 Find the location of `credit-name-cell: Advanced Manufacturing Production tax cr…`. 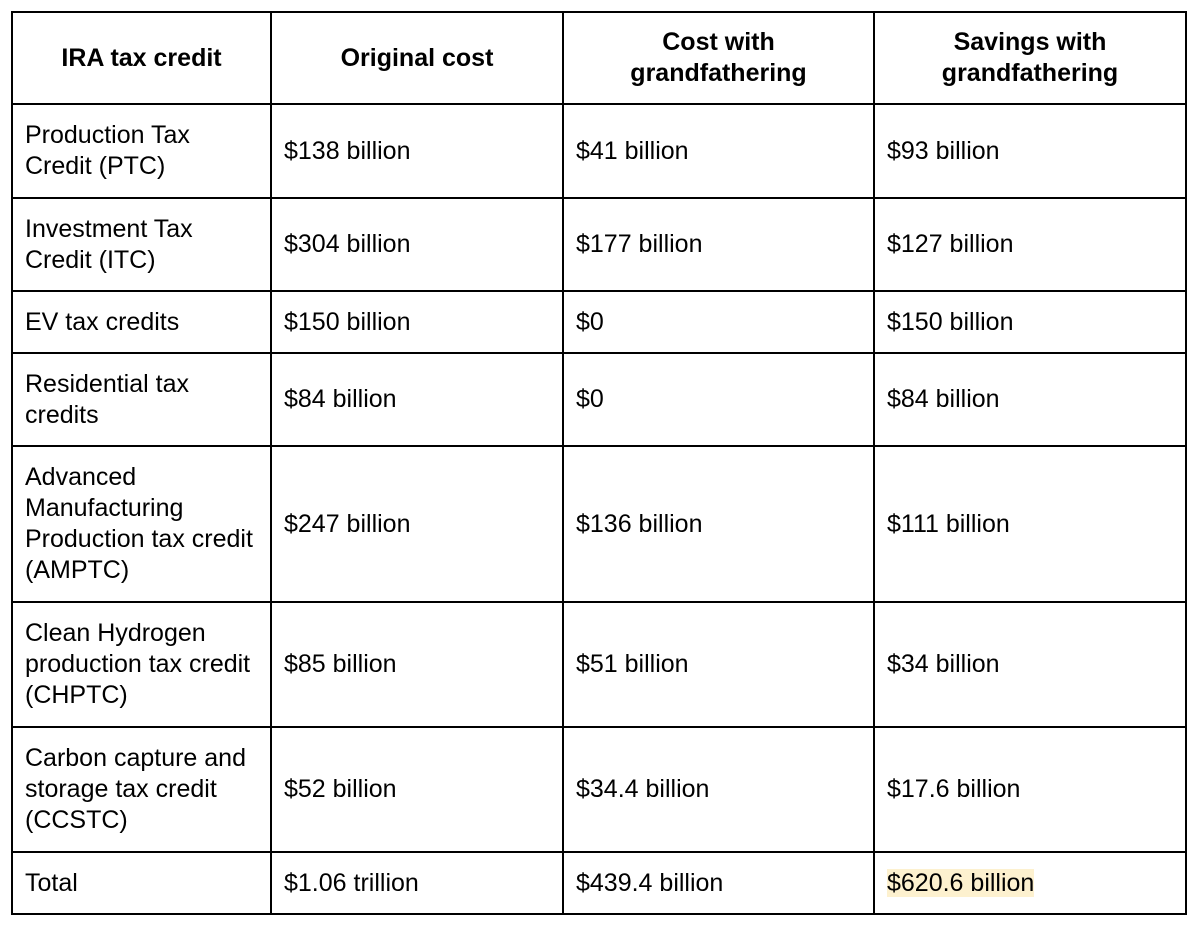

credit-name-cell: Advanced Manufacturing Production tax cr… is located at coordinates (141, 524).